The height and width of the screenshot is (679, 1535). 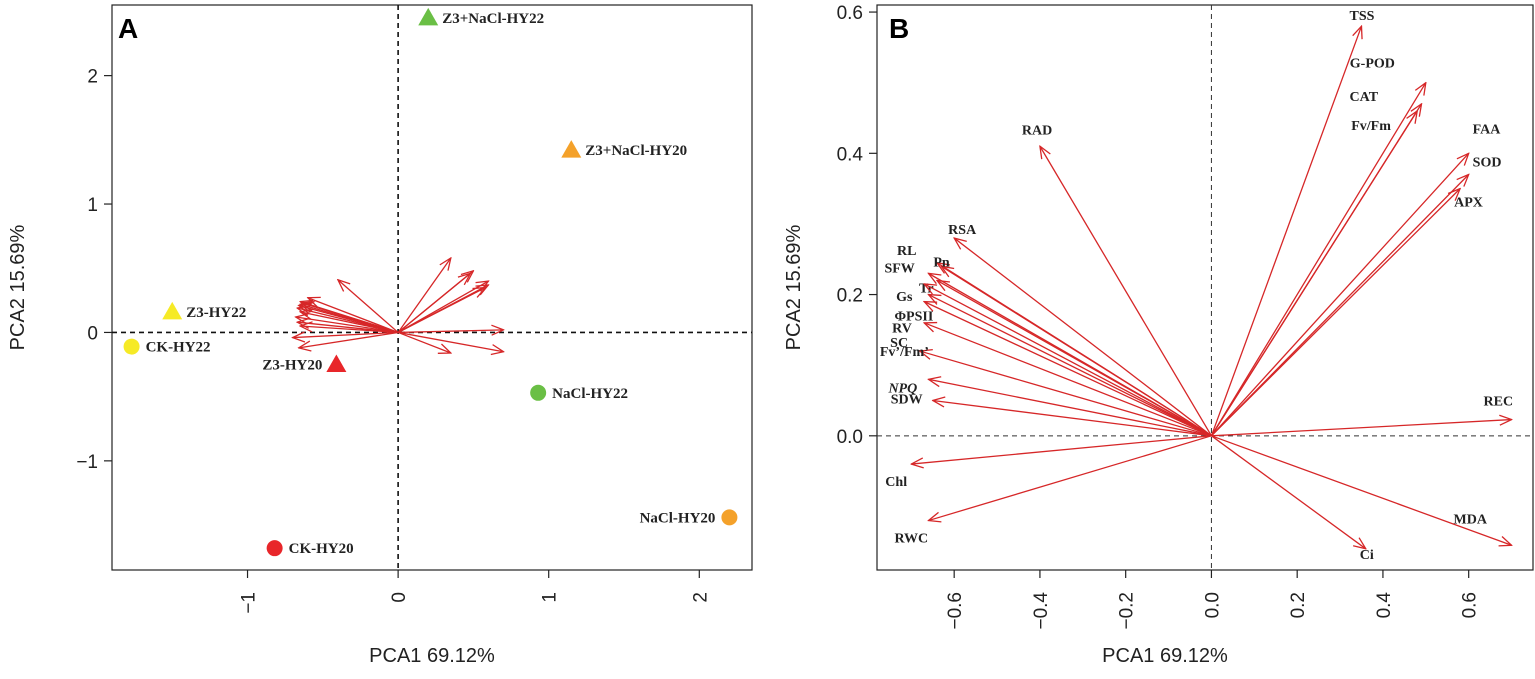 I want to click on vector-ci-arrow, so click(x=1288, y=492).